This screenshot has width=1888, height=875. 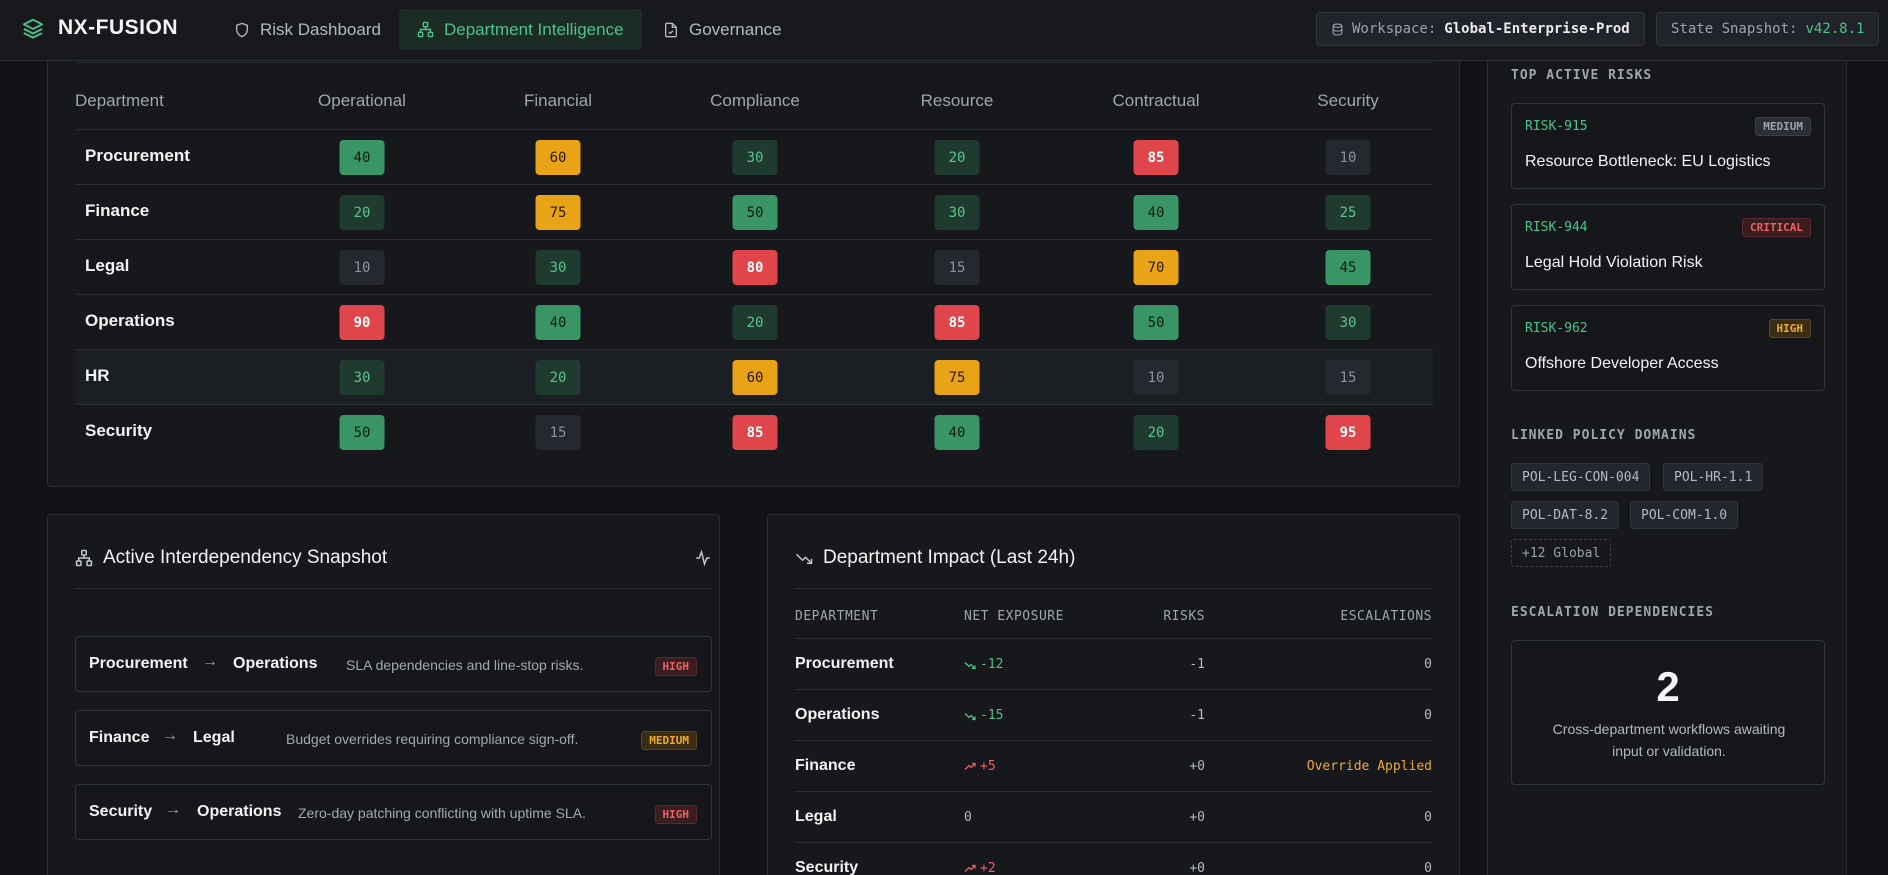 What do you see at coordinates (1776, 227) in the screenshot?
I see `severity-badge: CRITICAL` at bounding box center [1776, 227].